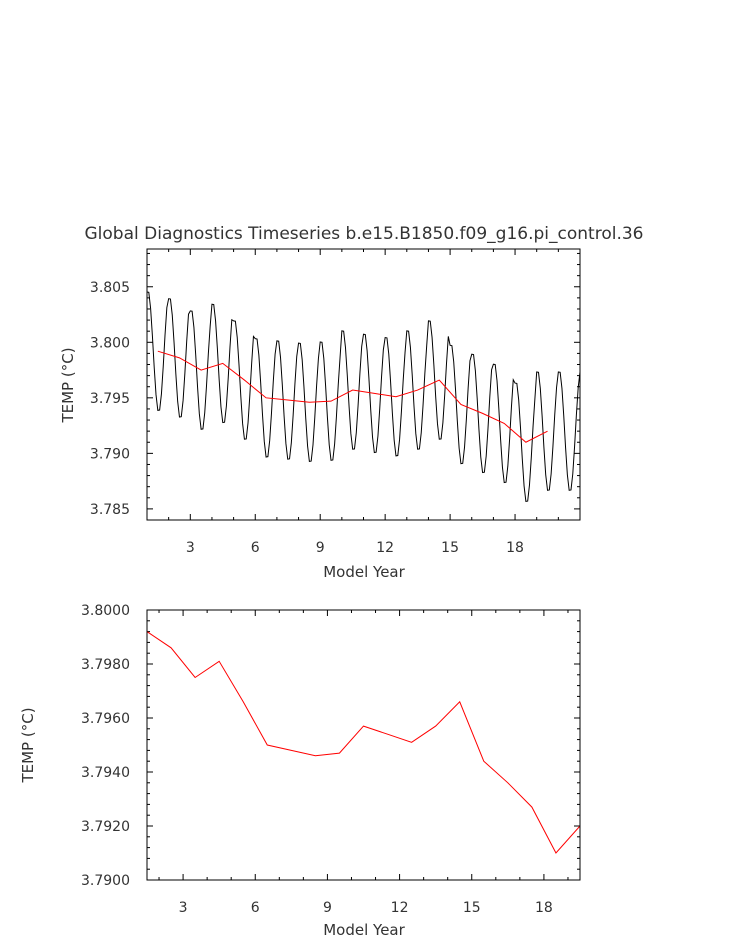 Image resolution: width=733 pixels, height=945 pixels. I want to click on y-tick-label: 3.795, so click(110, 399).